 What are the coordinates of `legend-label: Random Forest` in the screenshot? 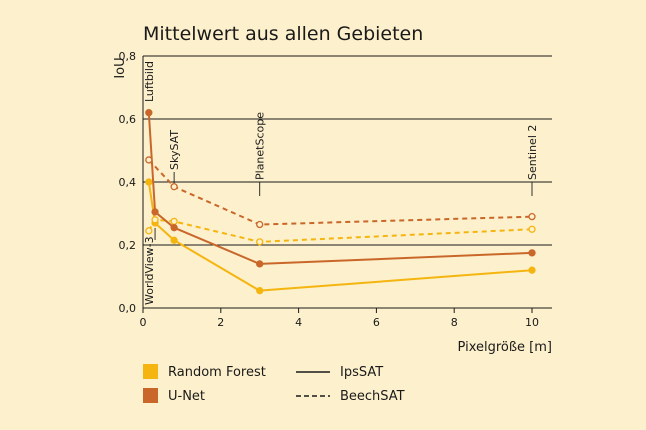 It's located at (217, 372).